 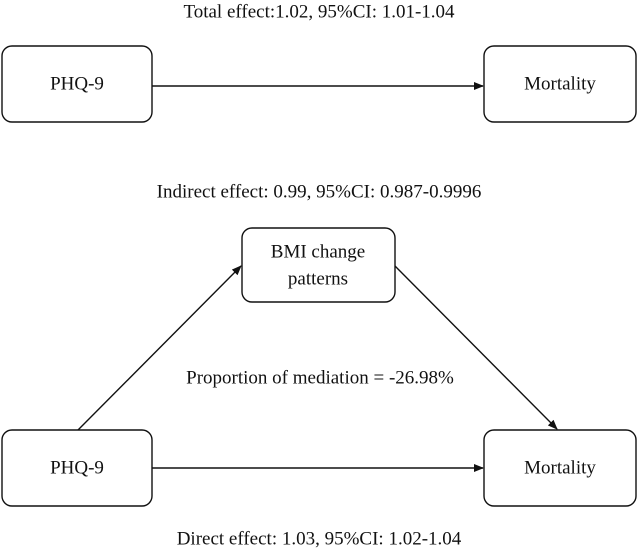 I want to click on node-label: BMI change, so click(x=318, y=251).